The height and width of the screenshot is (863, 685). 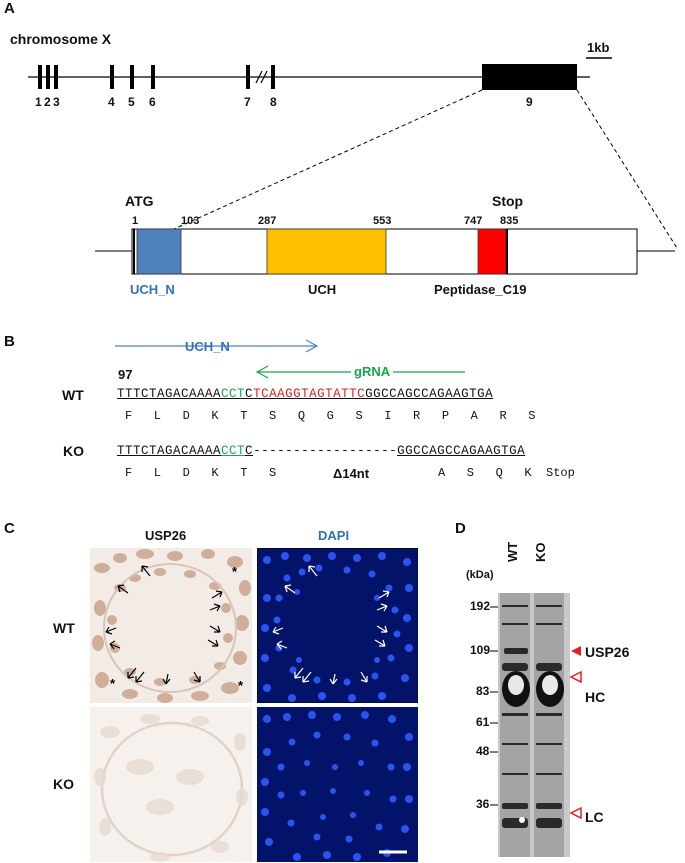 What do you see at coordinates (480, 606) in the screenshot?
I see `marker-192: 192` at bounding box center [480, 606].